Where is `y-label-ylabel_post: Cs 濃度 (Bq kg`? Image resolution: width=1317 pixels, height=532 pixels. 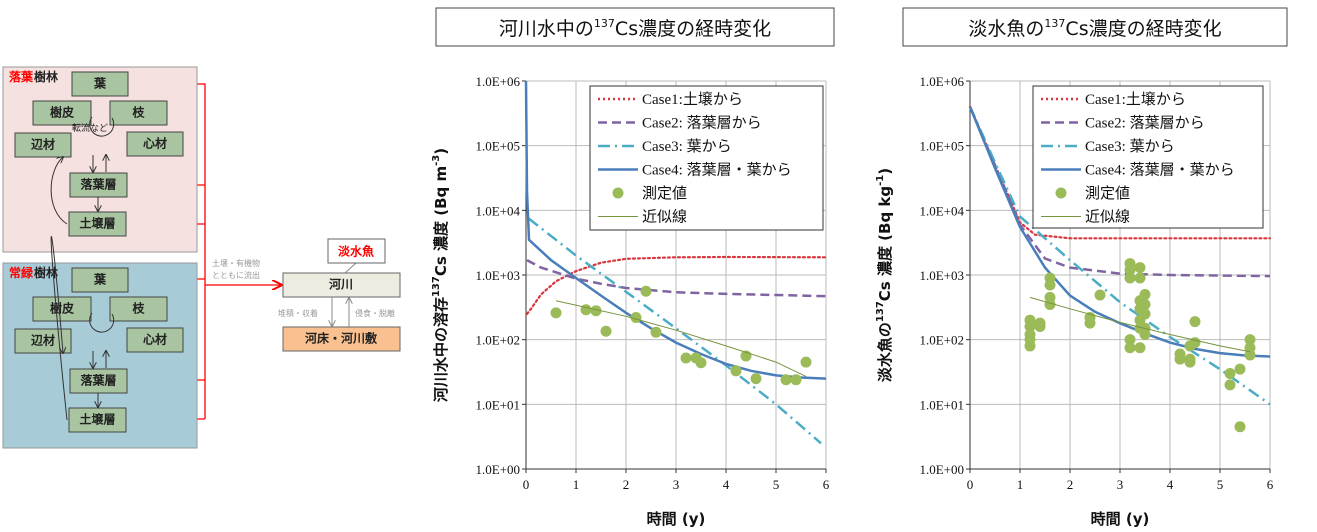 y-label-ylabel_post: Cs 濃度 (Bq kg is located at coordinates (885, 243).